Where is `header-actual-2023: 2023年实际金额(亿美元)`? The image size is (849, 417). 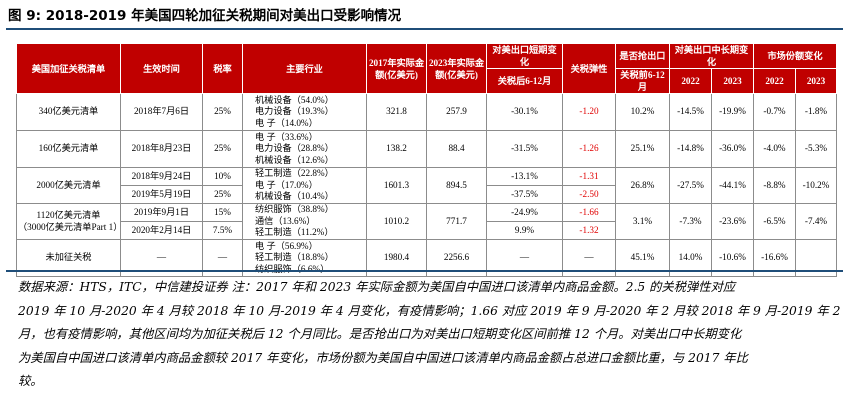
header-actual-2023: 2023年实际金额(亿美元) is located at coordinates (456, 68).